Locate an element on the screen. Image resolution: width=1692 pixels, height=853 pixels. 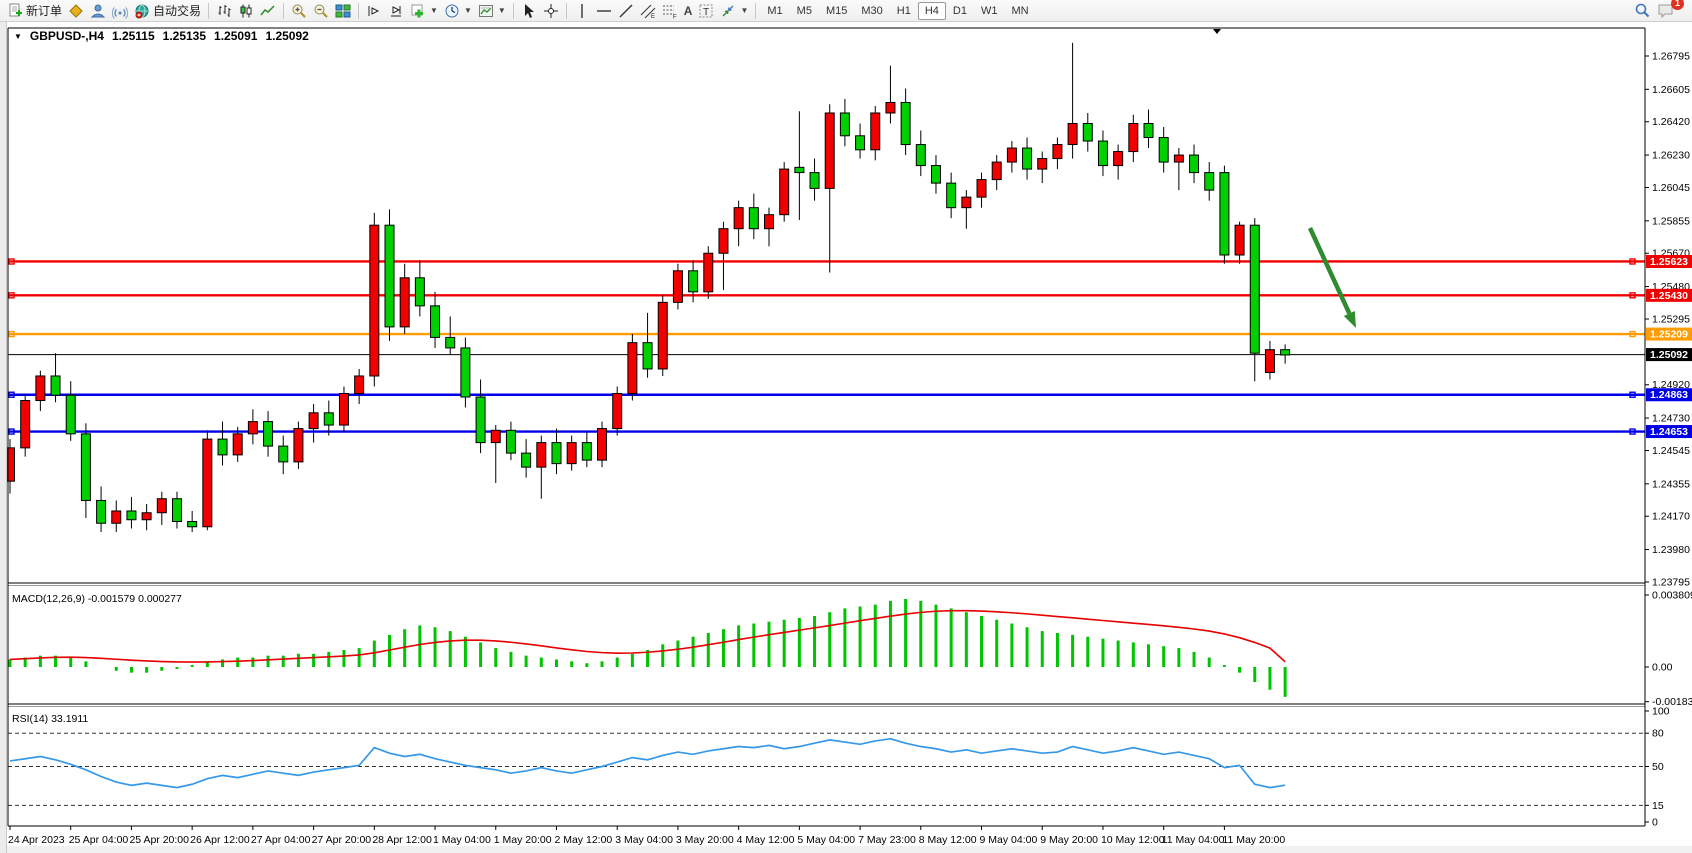
equidistant-channel-icon: E is located at coordinates (648, 11).